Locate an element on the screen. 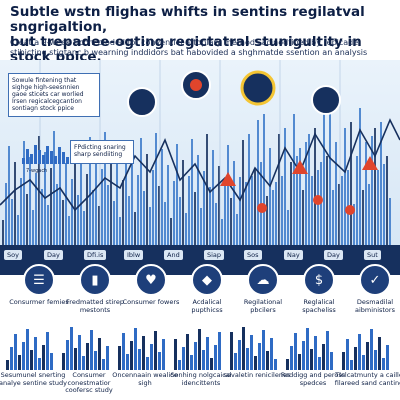  clock-icon is located at coordinates (326, 100).